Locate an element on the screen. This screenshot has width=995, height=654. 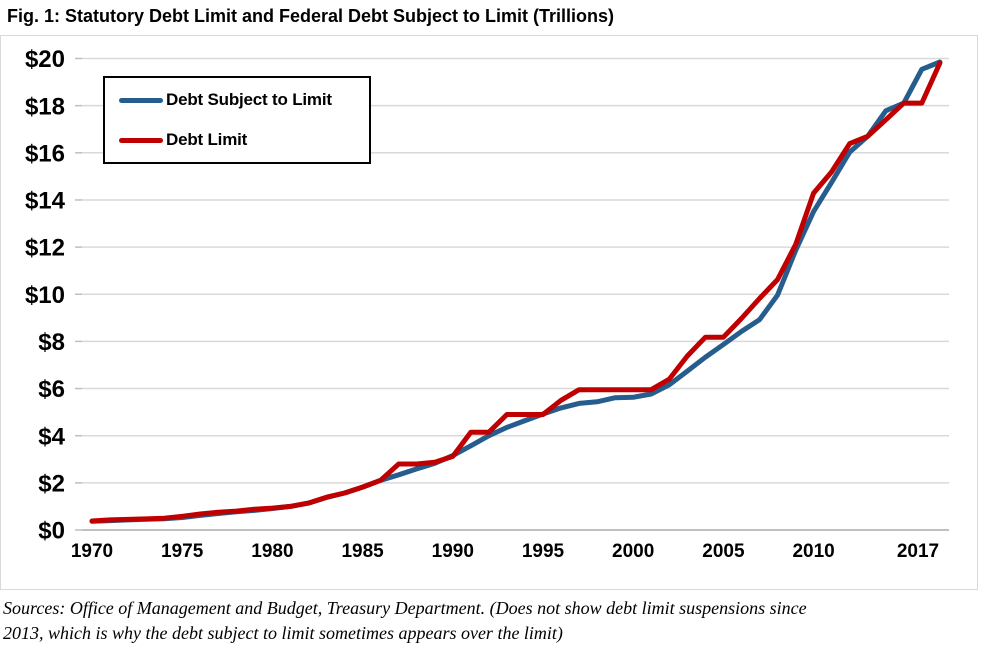
legend-item-debt-subject-to-limit: Debt Subject to Limit is located at coordinates (244, 100).